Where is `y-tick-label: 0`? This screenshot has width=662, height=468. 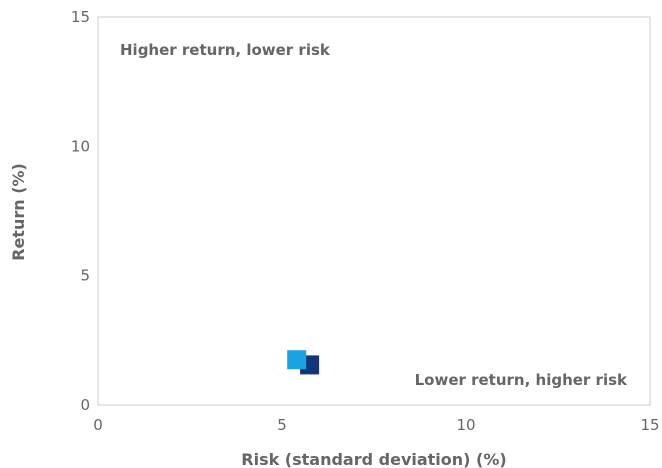 y-tick-label: 0 is located at coordinates (85, 405).